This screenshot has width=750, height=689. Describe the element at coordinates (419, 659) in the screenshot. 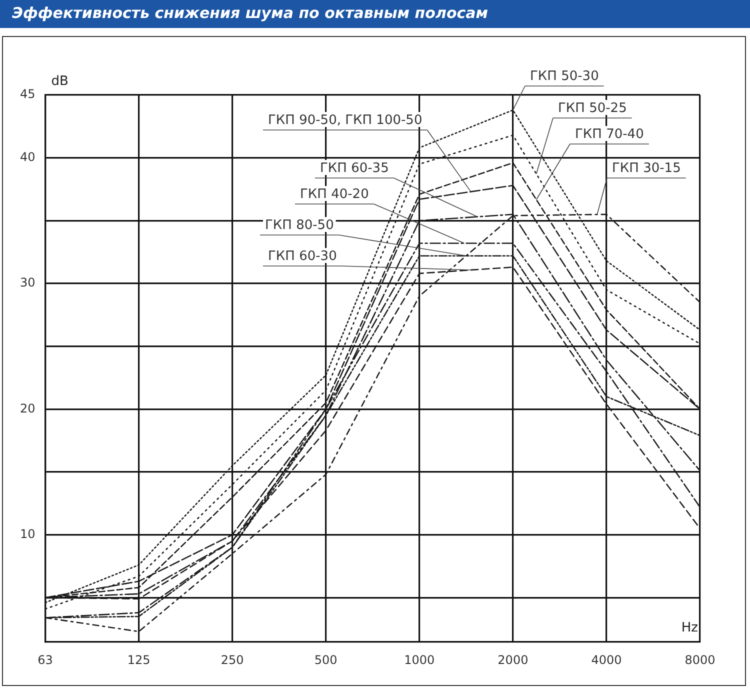

I see `x-tick-label: 1000` at that location.